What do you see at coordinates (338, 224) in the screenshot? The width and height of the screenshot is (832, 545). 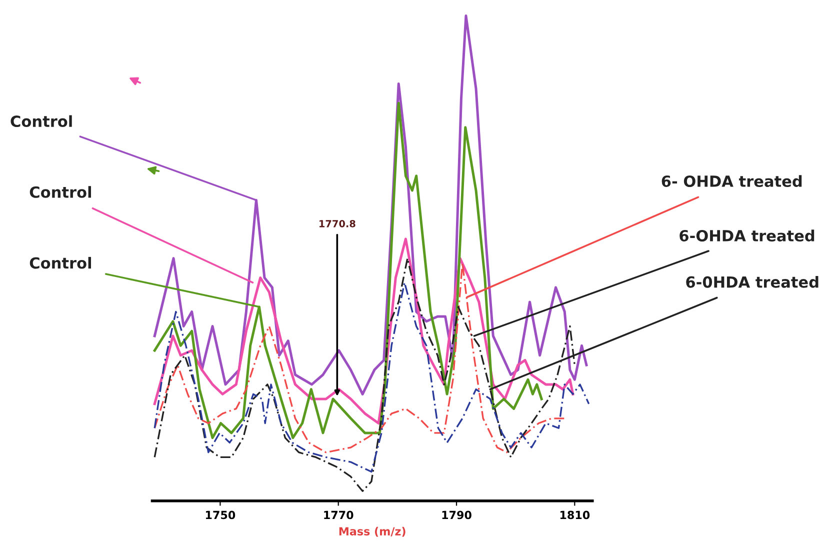 I see `annotation: 1770.8` at bounding box center [338, 224].